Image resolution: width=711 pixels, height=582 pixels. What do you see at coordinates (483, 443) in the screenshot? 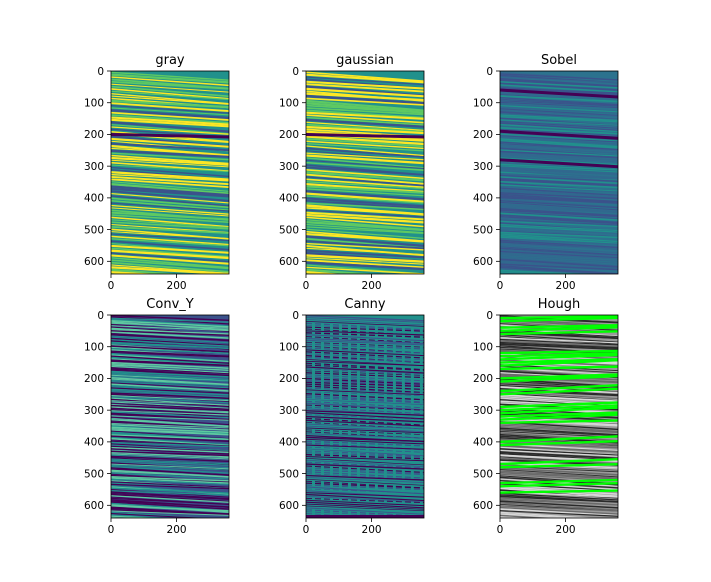
I see `y-tick-label: 400` at bounding box center [483, 443].